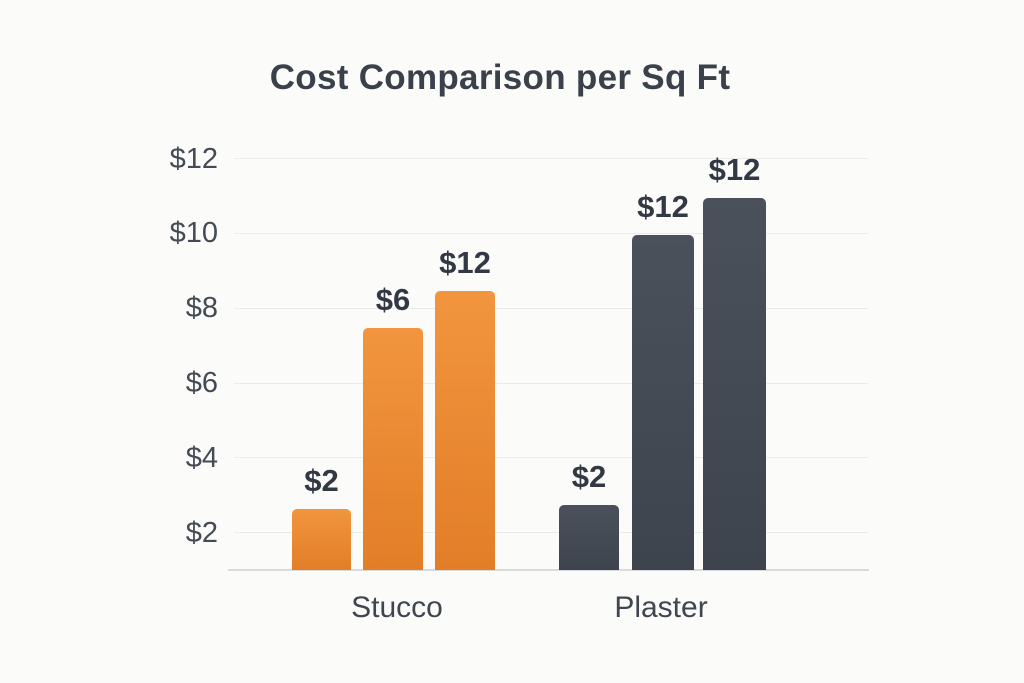  What do you see at coordinates (201, 383) in the screenshot?
I see `y-tick-label: $6` at bounding box center [201, 383].